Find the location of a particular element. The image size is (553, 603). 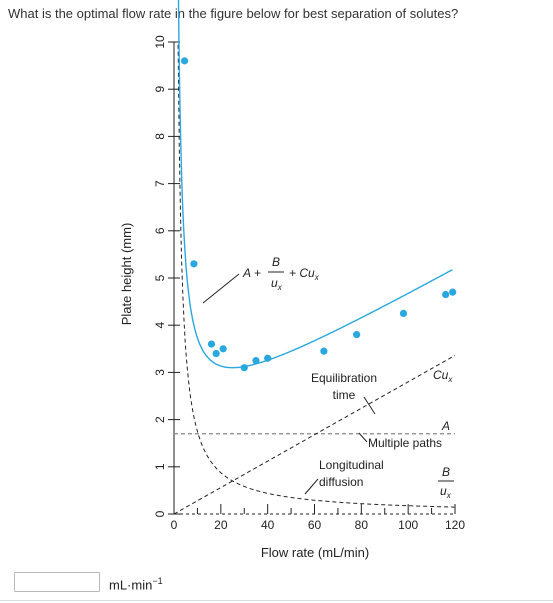

y-tick-label: 1 is located at coordinates (160, 466).